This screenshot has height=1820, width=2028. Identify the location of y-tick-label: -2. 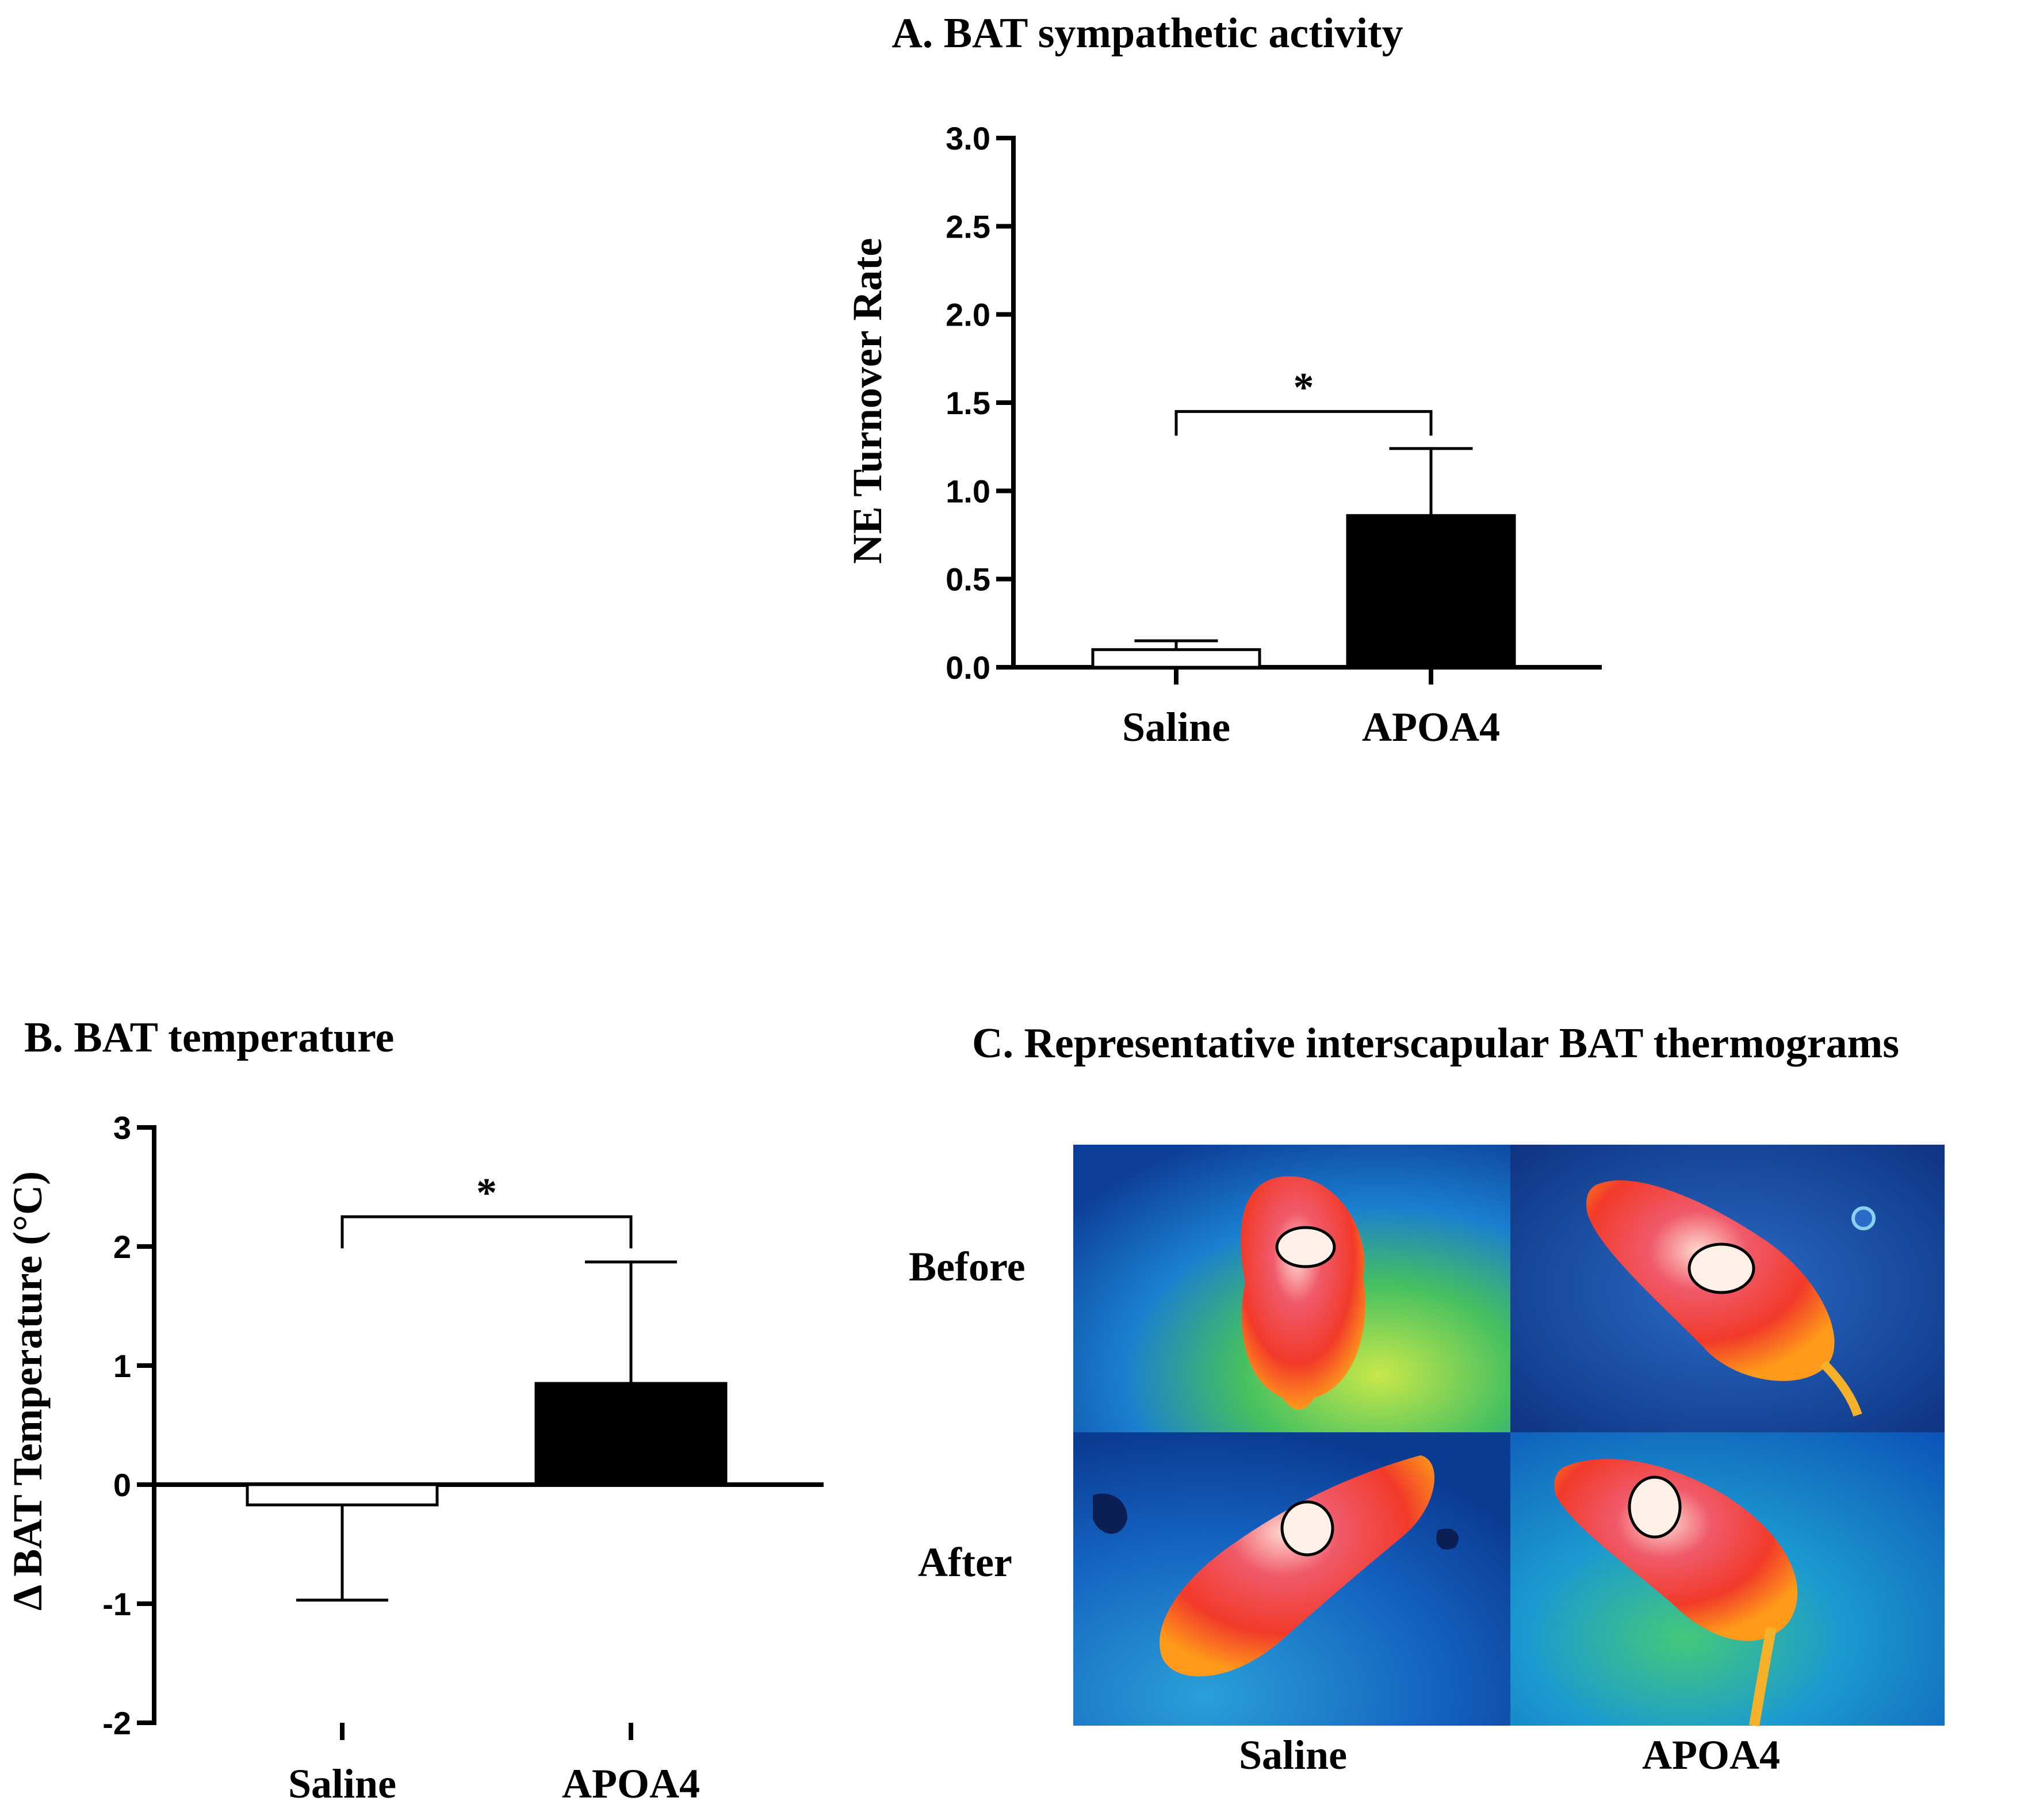
(117, 1723).